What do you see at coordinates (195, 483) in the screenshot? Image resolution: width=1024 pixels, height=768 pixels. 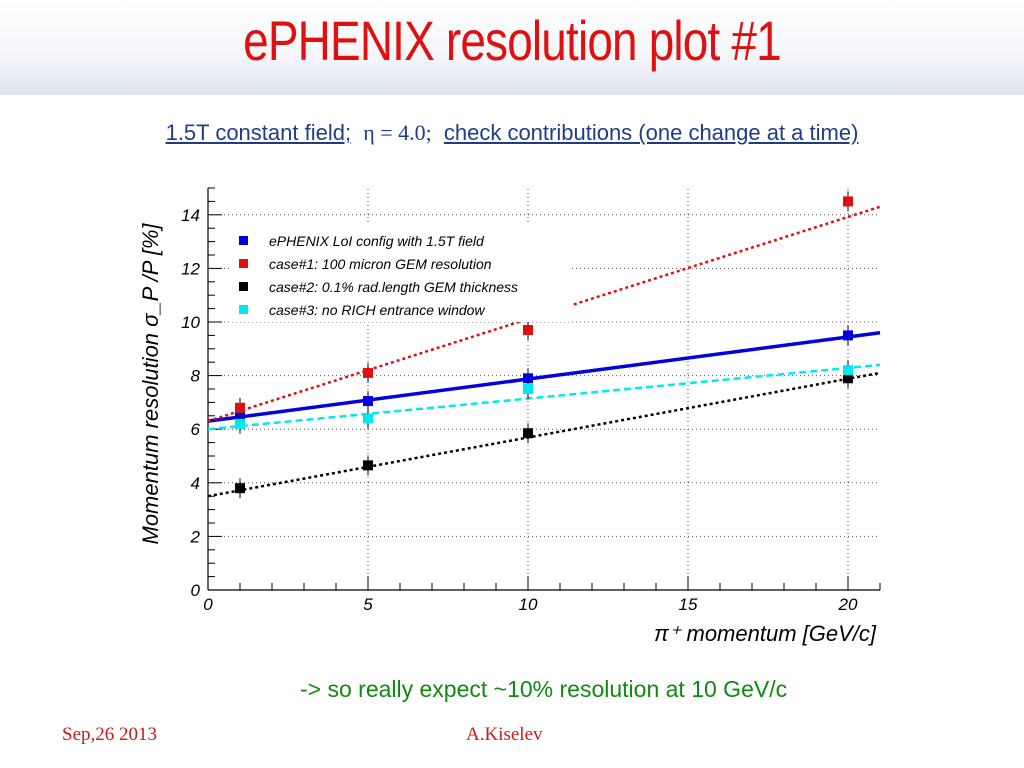 I see `y-tick-label: 4` at bounding box center [195, 483].